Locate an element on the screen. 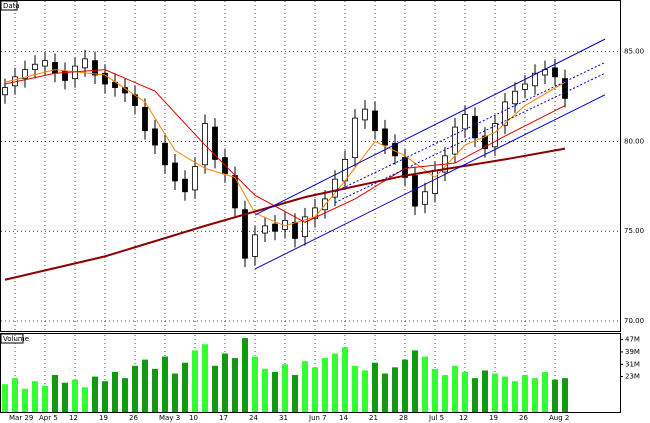  x-tick-label: 14 is located at coordinates (343, 418).